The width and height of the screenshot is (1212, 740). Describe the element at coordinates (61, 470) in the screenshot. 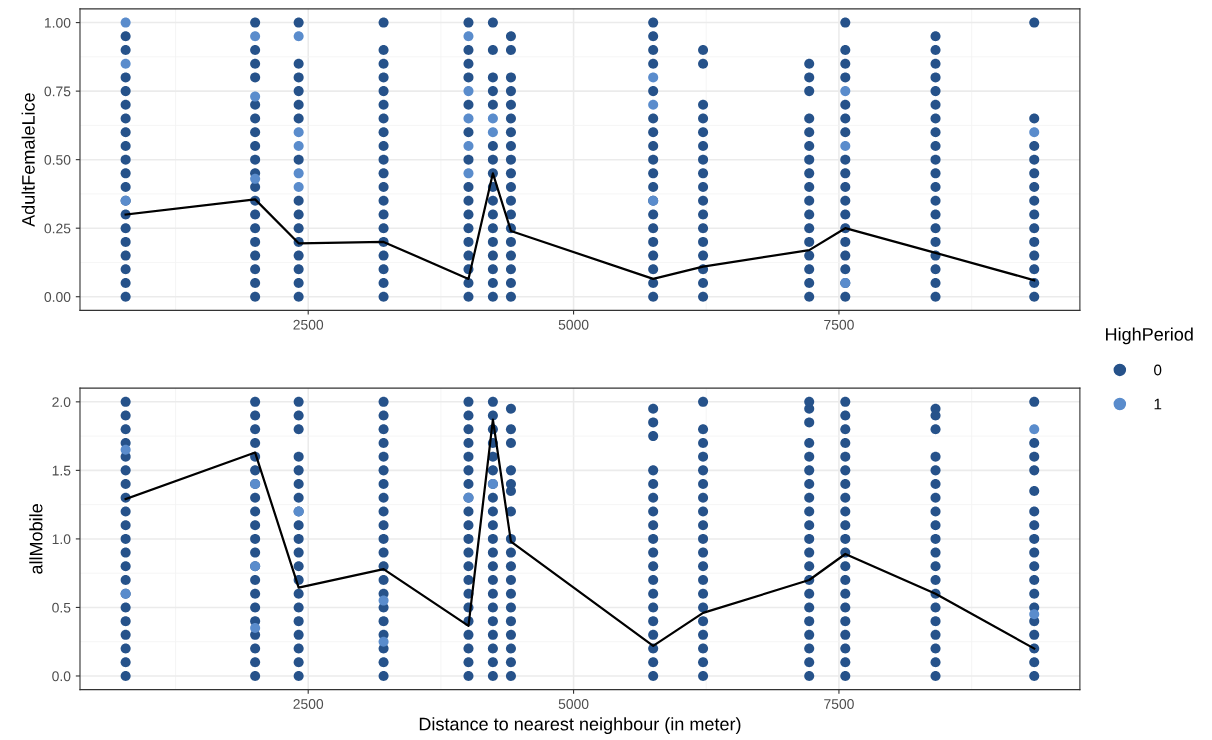

I see `y-tick-label: 1.5` at that location.